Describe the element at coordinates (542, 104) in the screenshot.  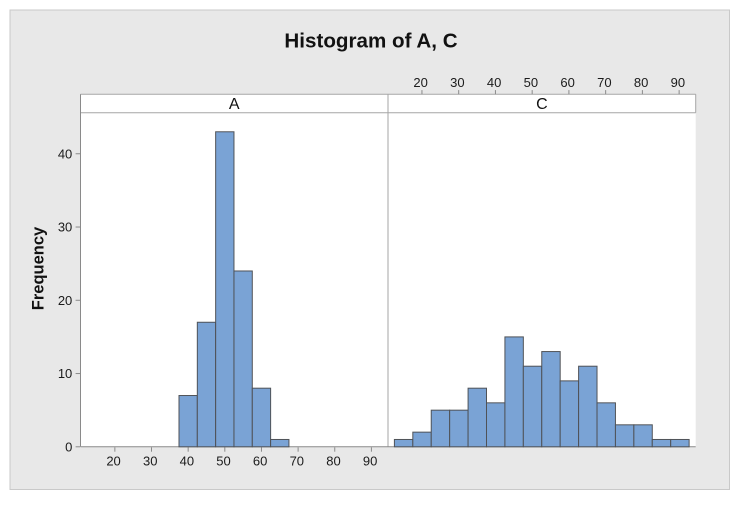
I see `svg-text: C` at that location.